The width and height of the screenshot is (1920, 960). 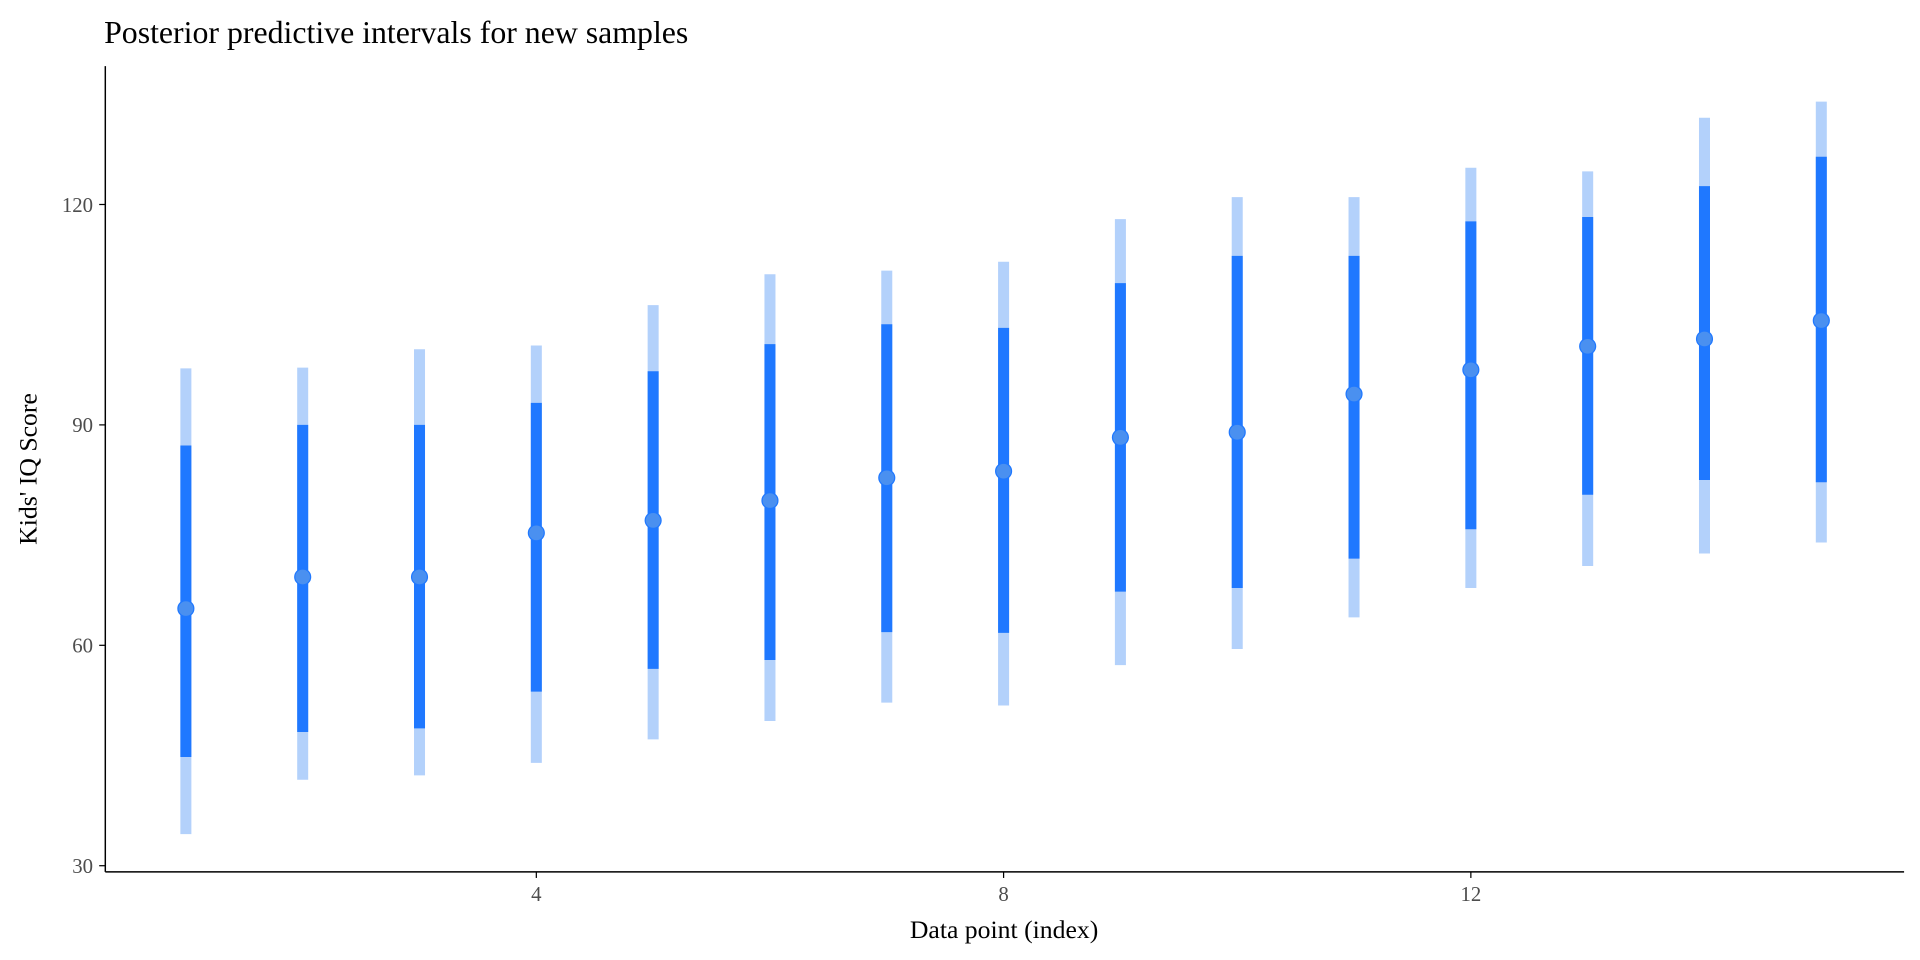 What do you see at coordinates (82, 866) in the screenshot?
I see `y-tick-label: 30` at bounding box center [82, 866].